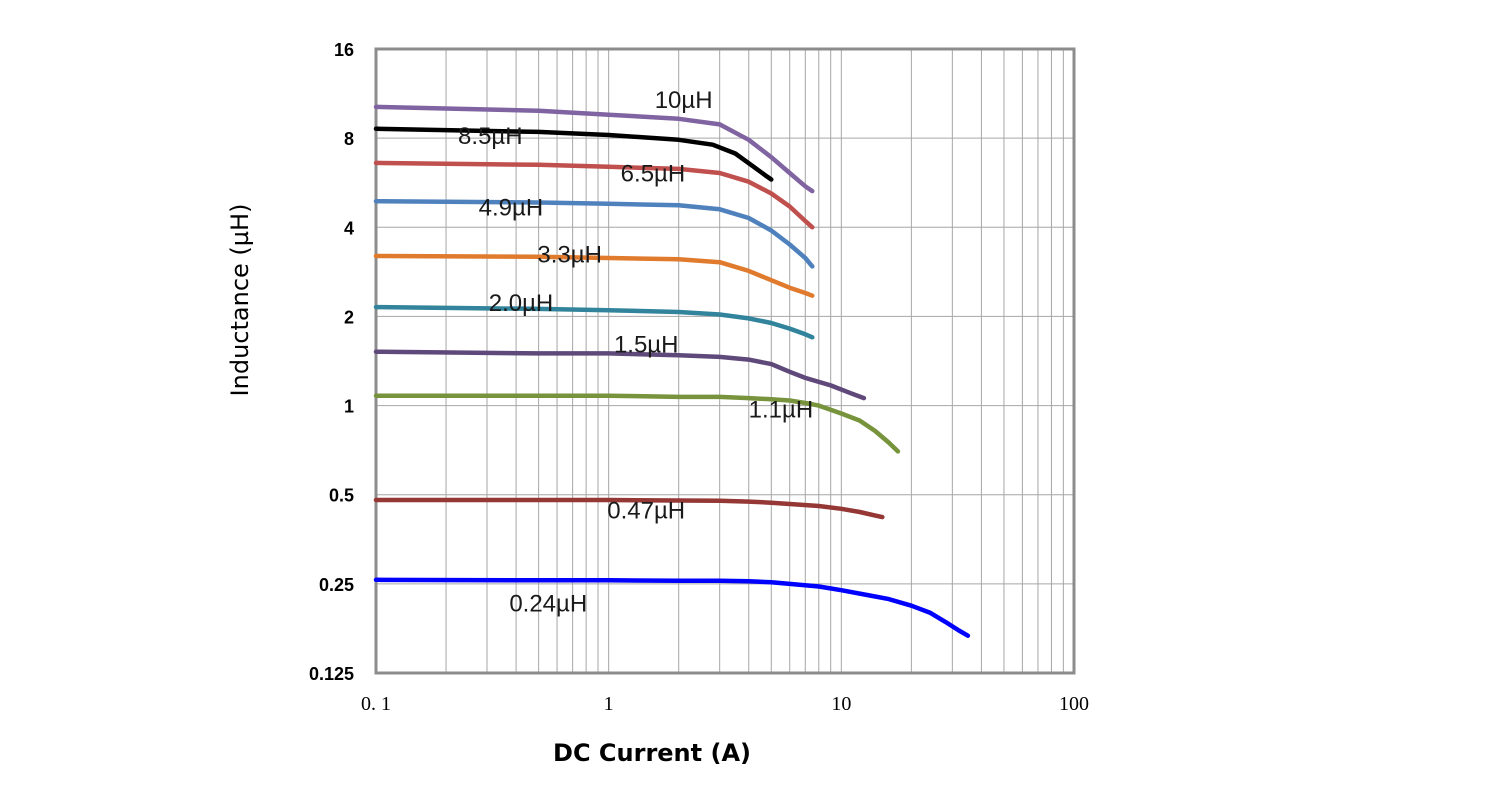 The width and height of the screenshot is (1500, 800). I want to click on y-tick-label: 4, so click(349, 228).